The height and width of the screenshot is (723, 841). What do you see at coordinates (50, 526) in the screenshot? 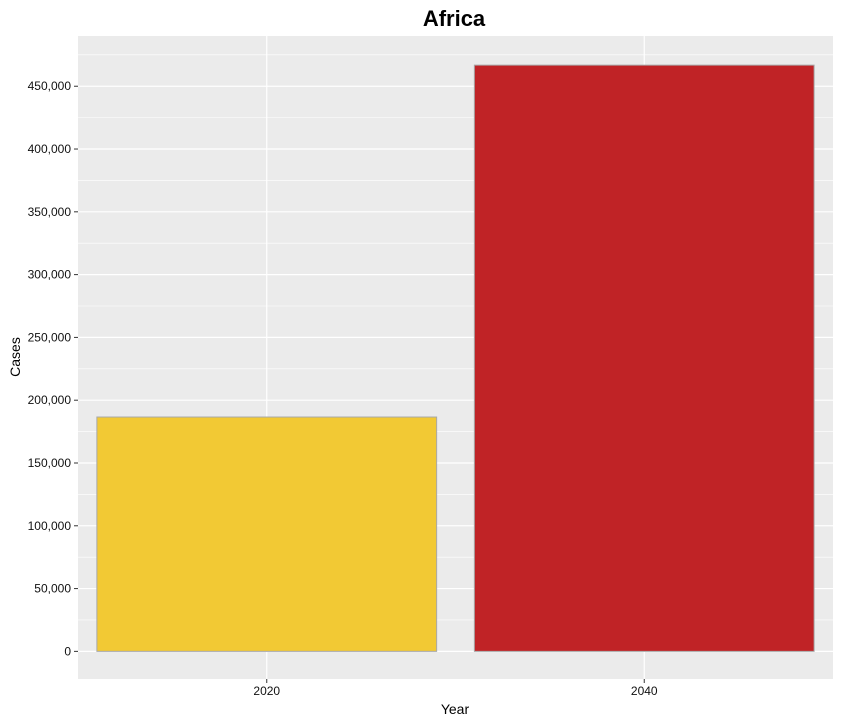
I see `y-tick-label: 100,000` at bounding box center [50, 526].